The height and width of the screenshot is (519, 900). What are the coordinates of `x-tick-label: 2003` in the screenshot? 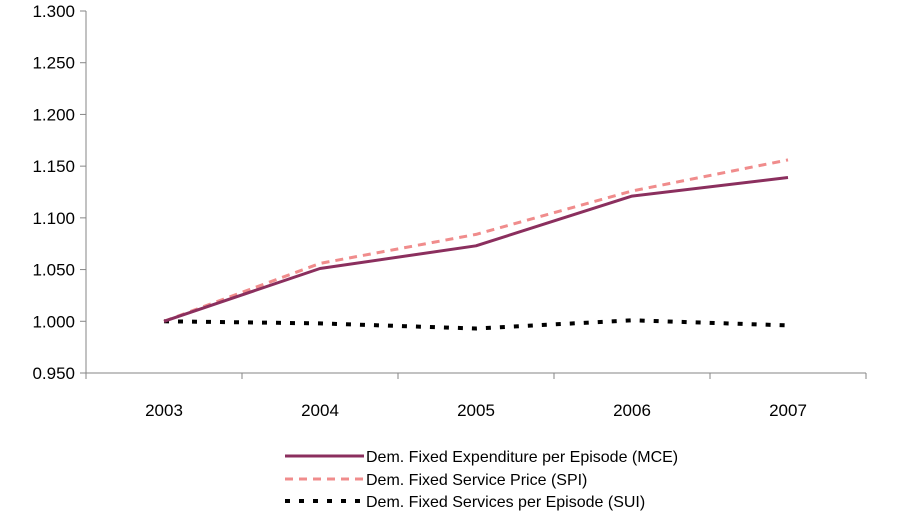 It's located at (164, 410).